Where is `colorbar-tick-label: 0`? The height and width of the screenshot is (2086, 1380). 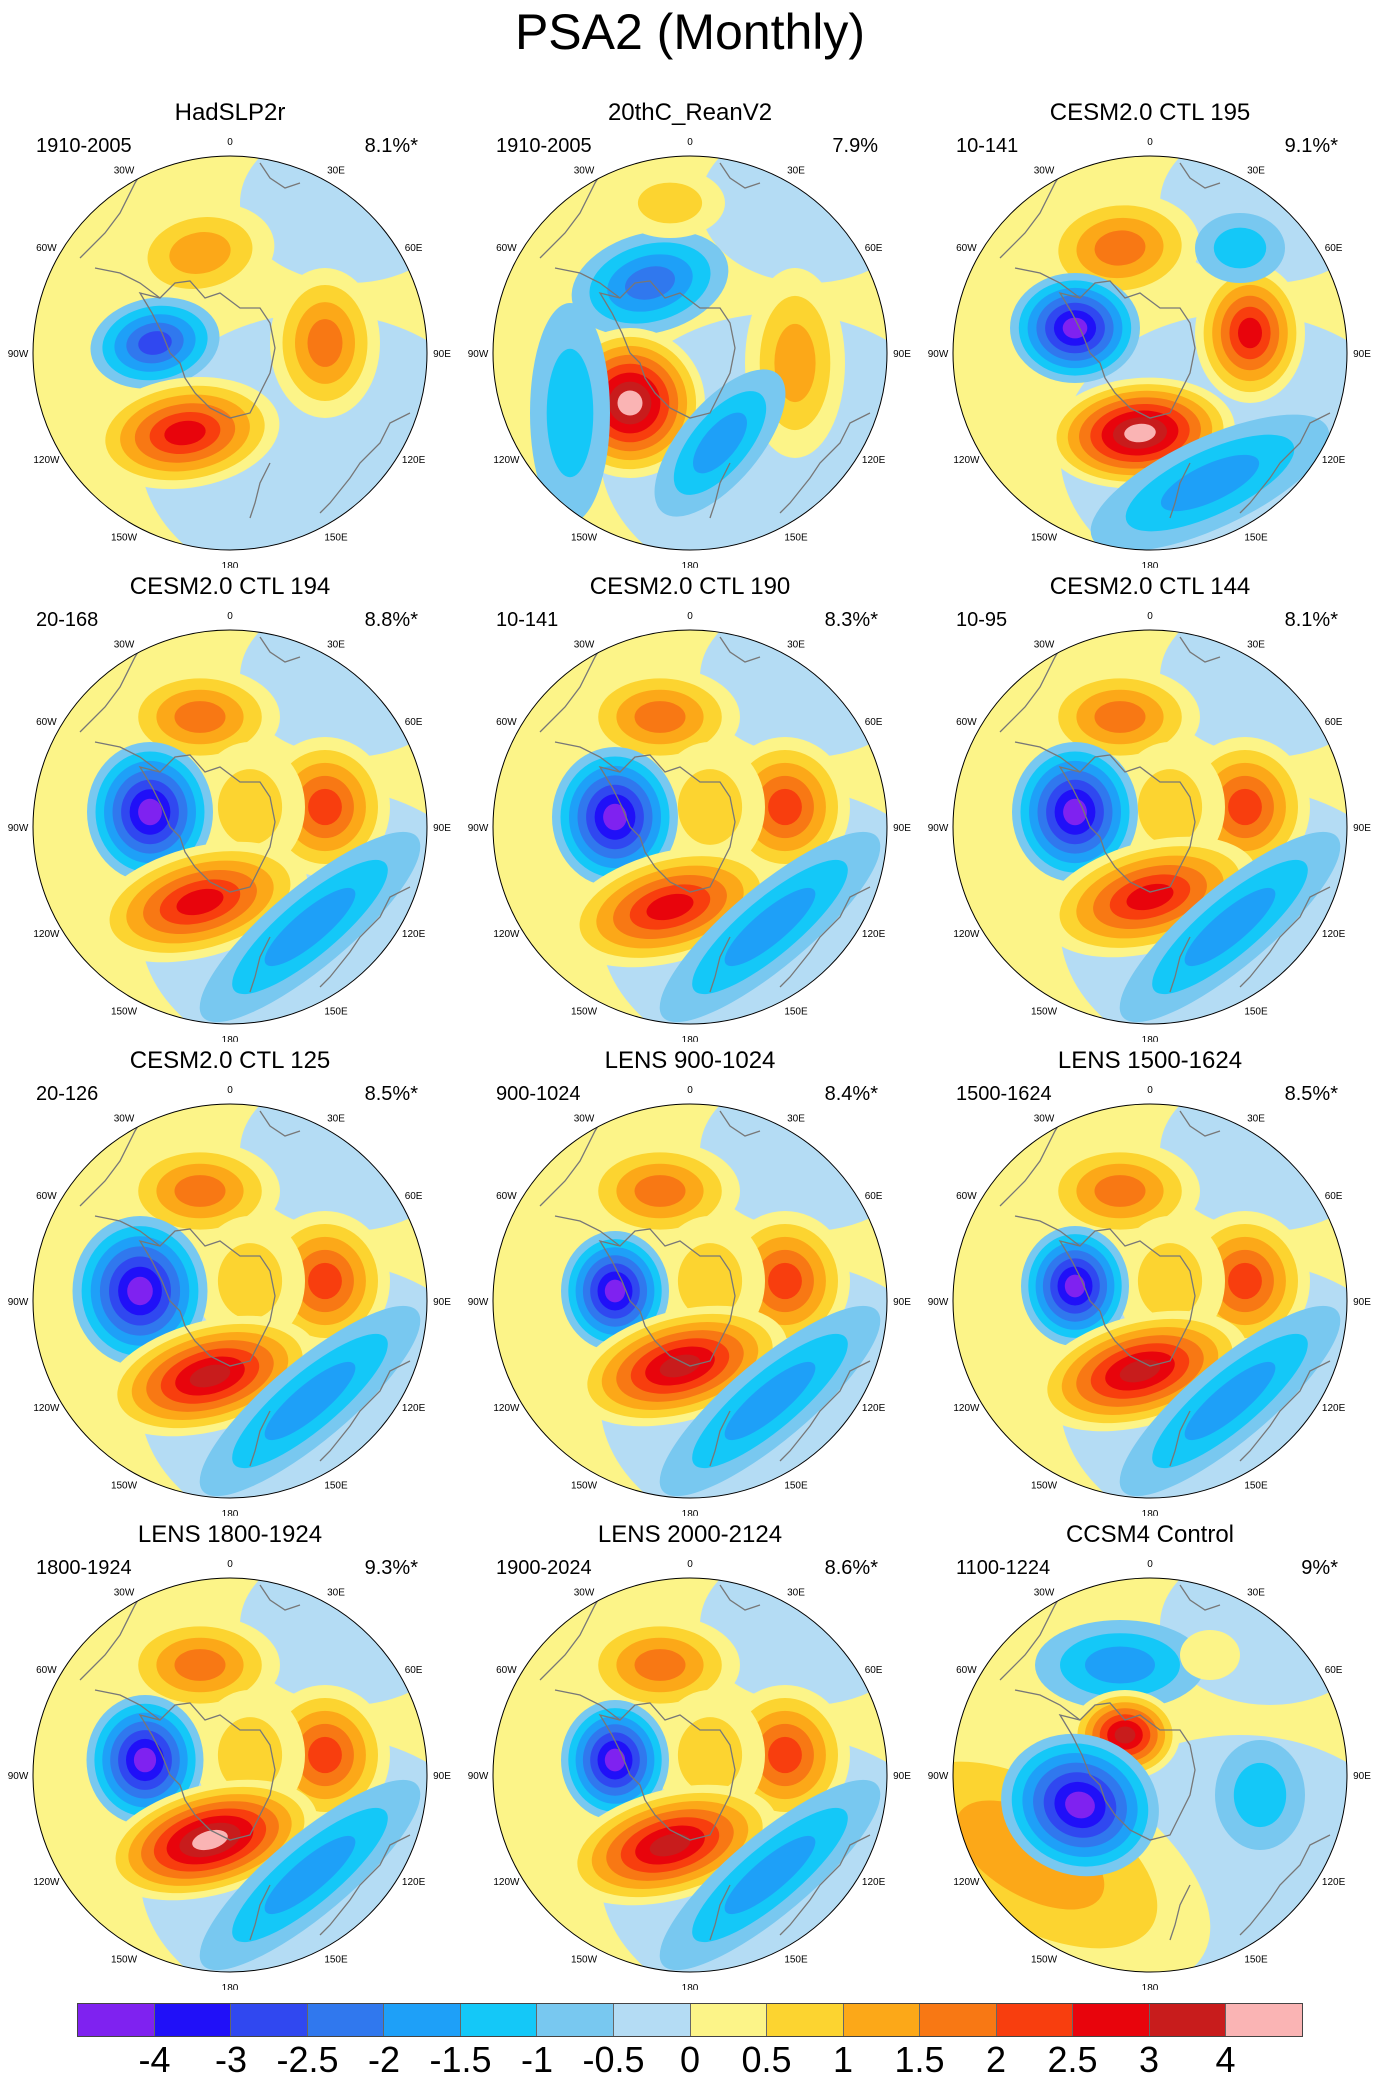
colorbar-tick-label: 0 is located at coordinates (690, 2059).